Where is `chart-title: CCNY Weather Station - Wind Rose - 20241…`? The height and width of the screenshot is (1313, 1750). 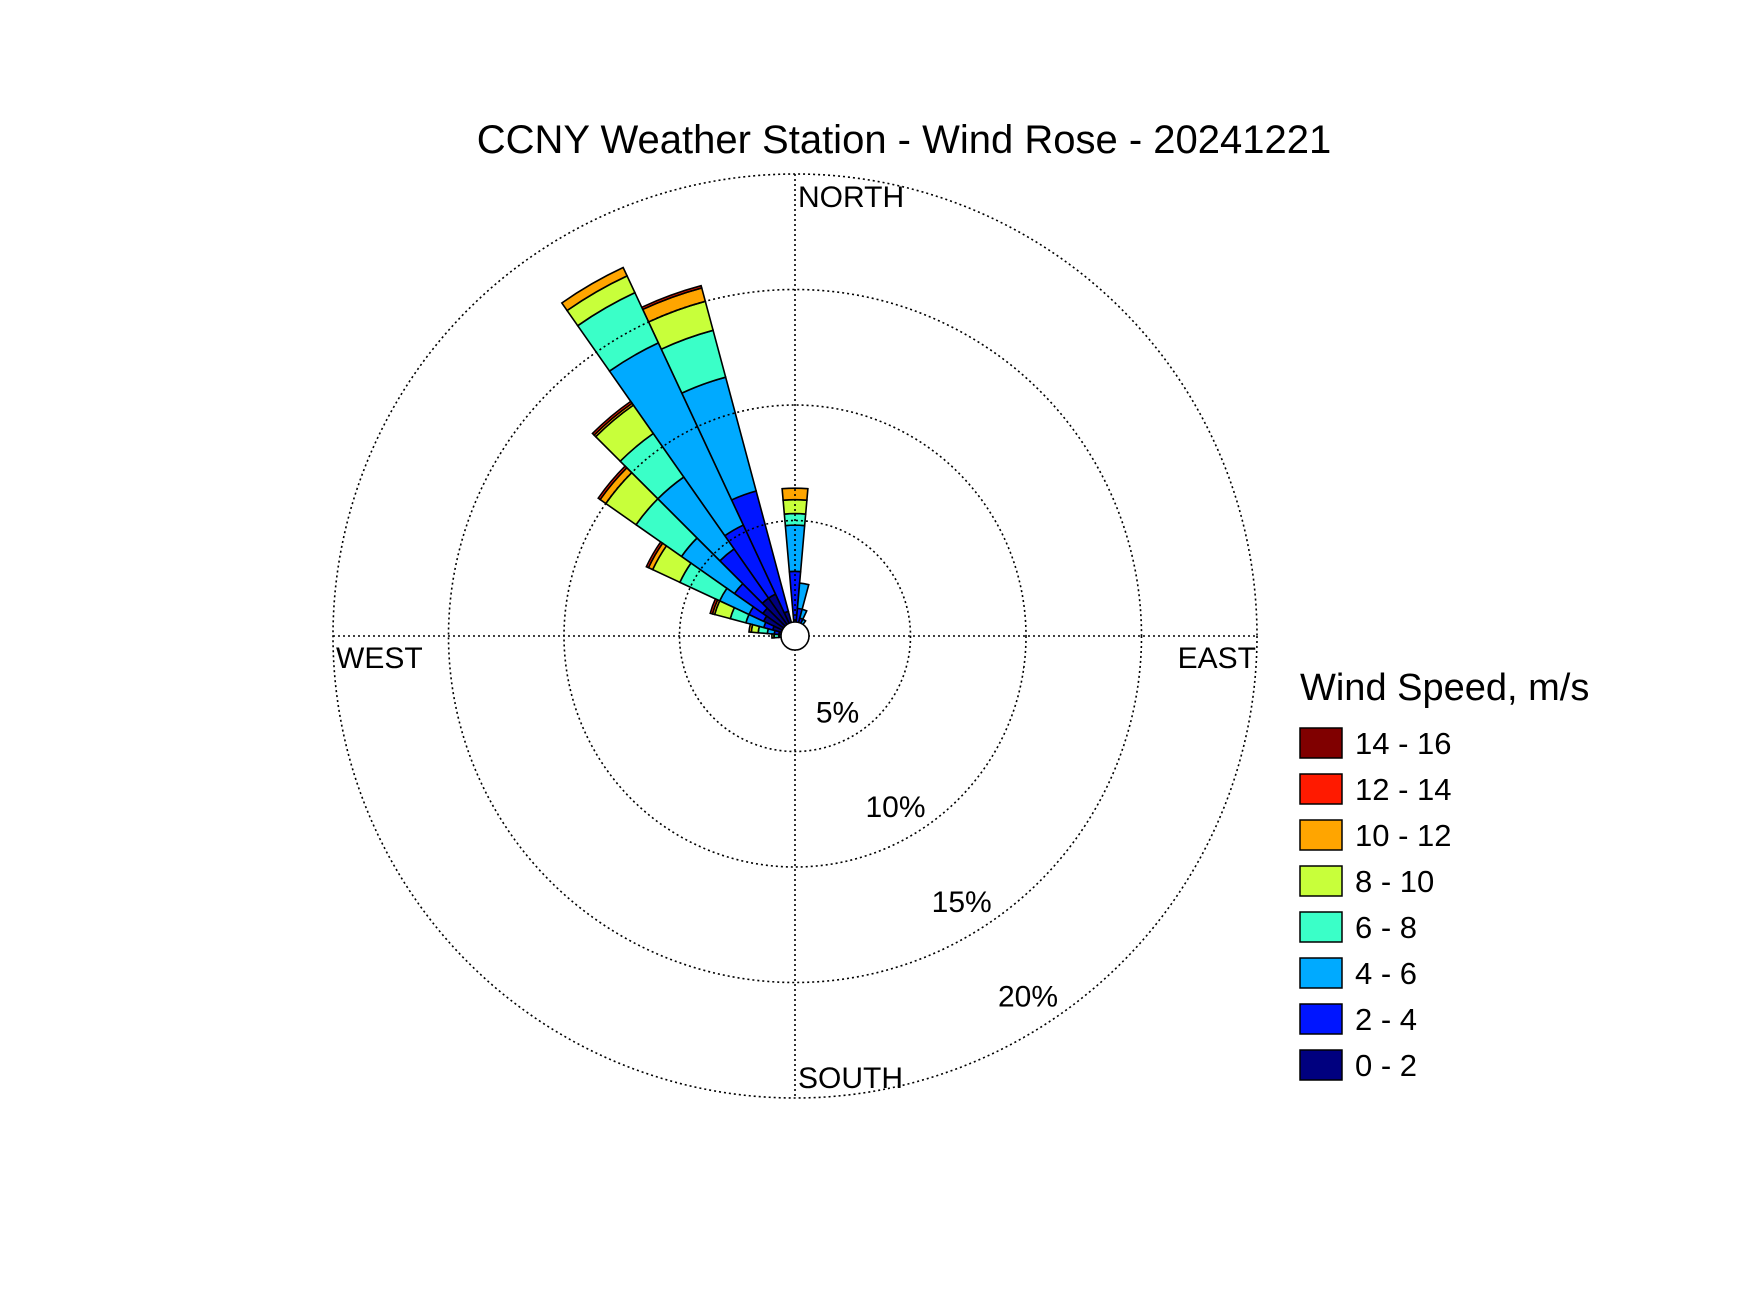 chart-title: CCNY Weather Station - Wind Rose - 20241… is located at coordinates (904, 140).